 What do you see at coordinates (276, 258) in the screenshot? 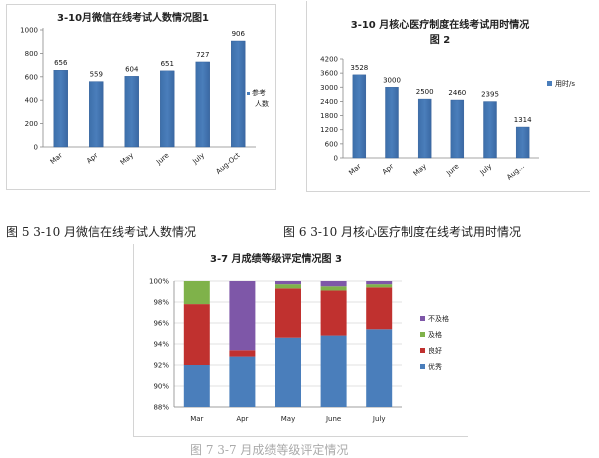
I see `chart3-title: 3-7 月成绩等级评定情况图 3` at bounding box center [276, 258].